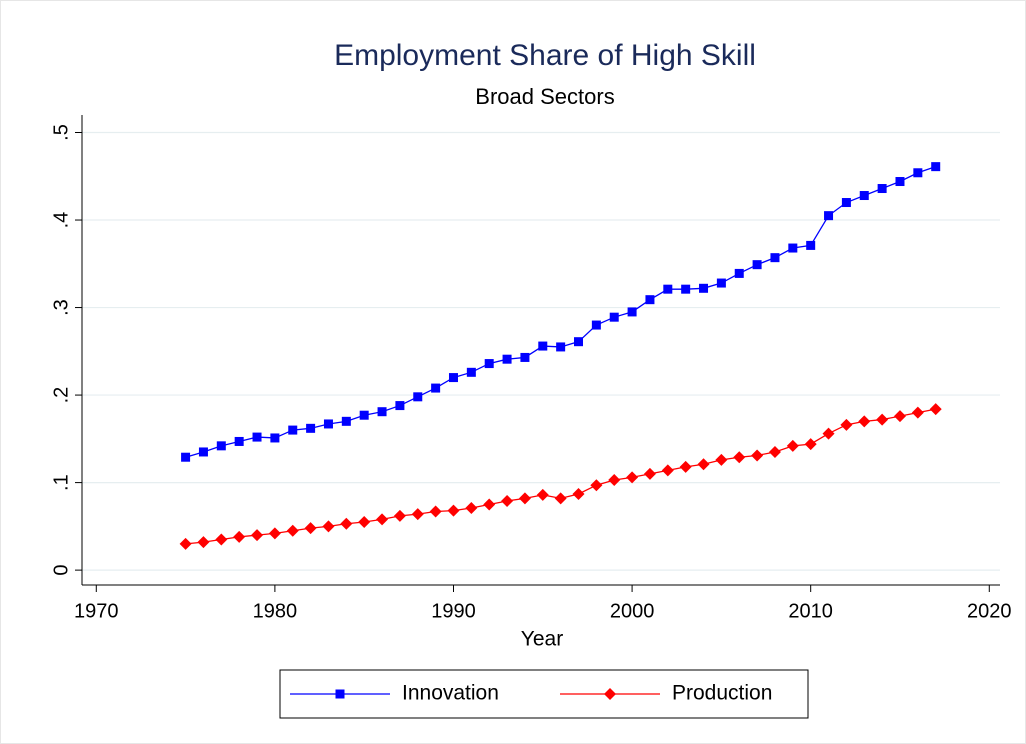 The image size is (1026, 744). Describe the element at coordinates (61, 132) in the screenshot. I see `y-tick-label: .5` at that location.